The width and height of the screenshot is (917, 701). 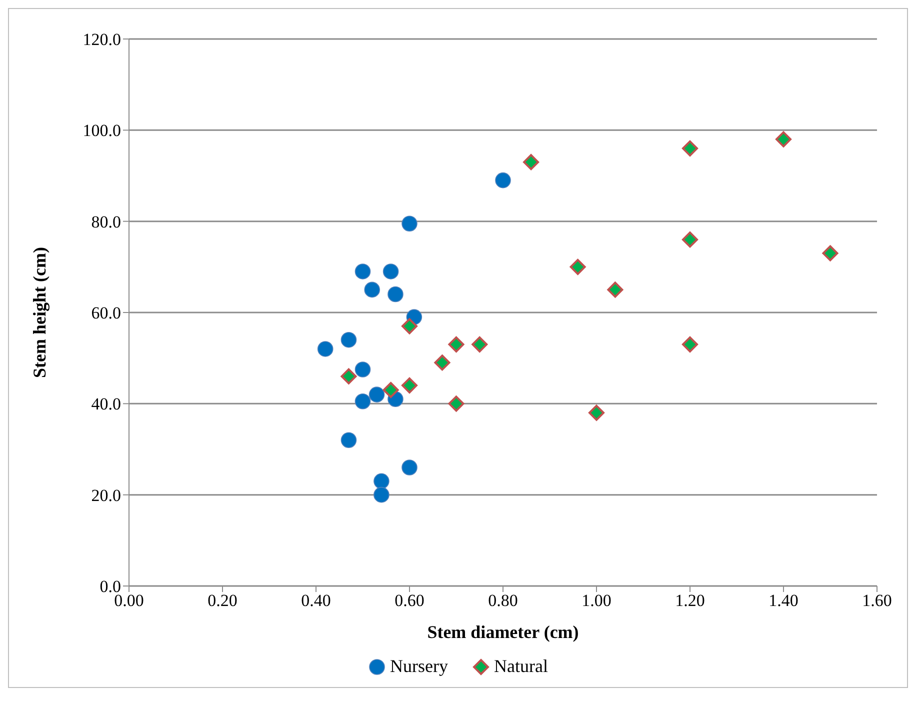 I want to click on y-axis-title: Stem height (cm), so click(x=39, y=312).